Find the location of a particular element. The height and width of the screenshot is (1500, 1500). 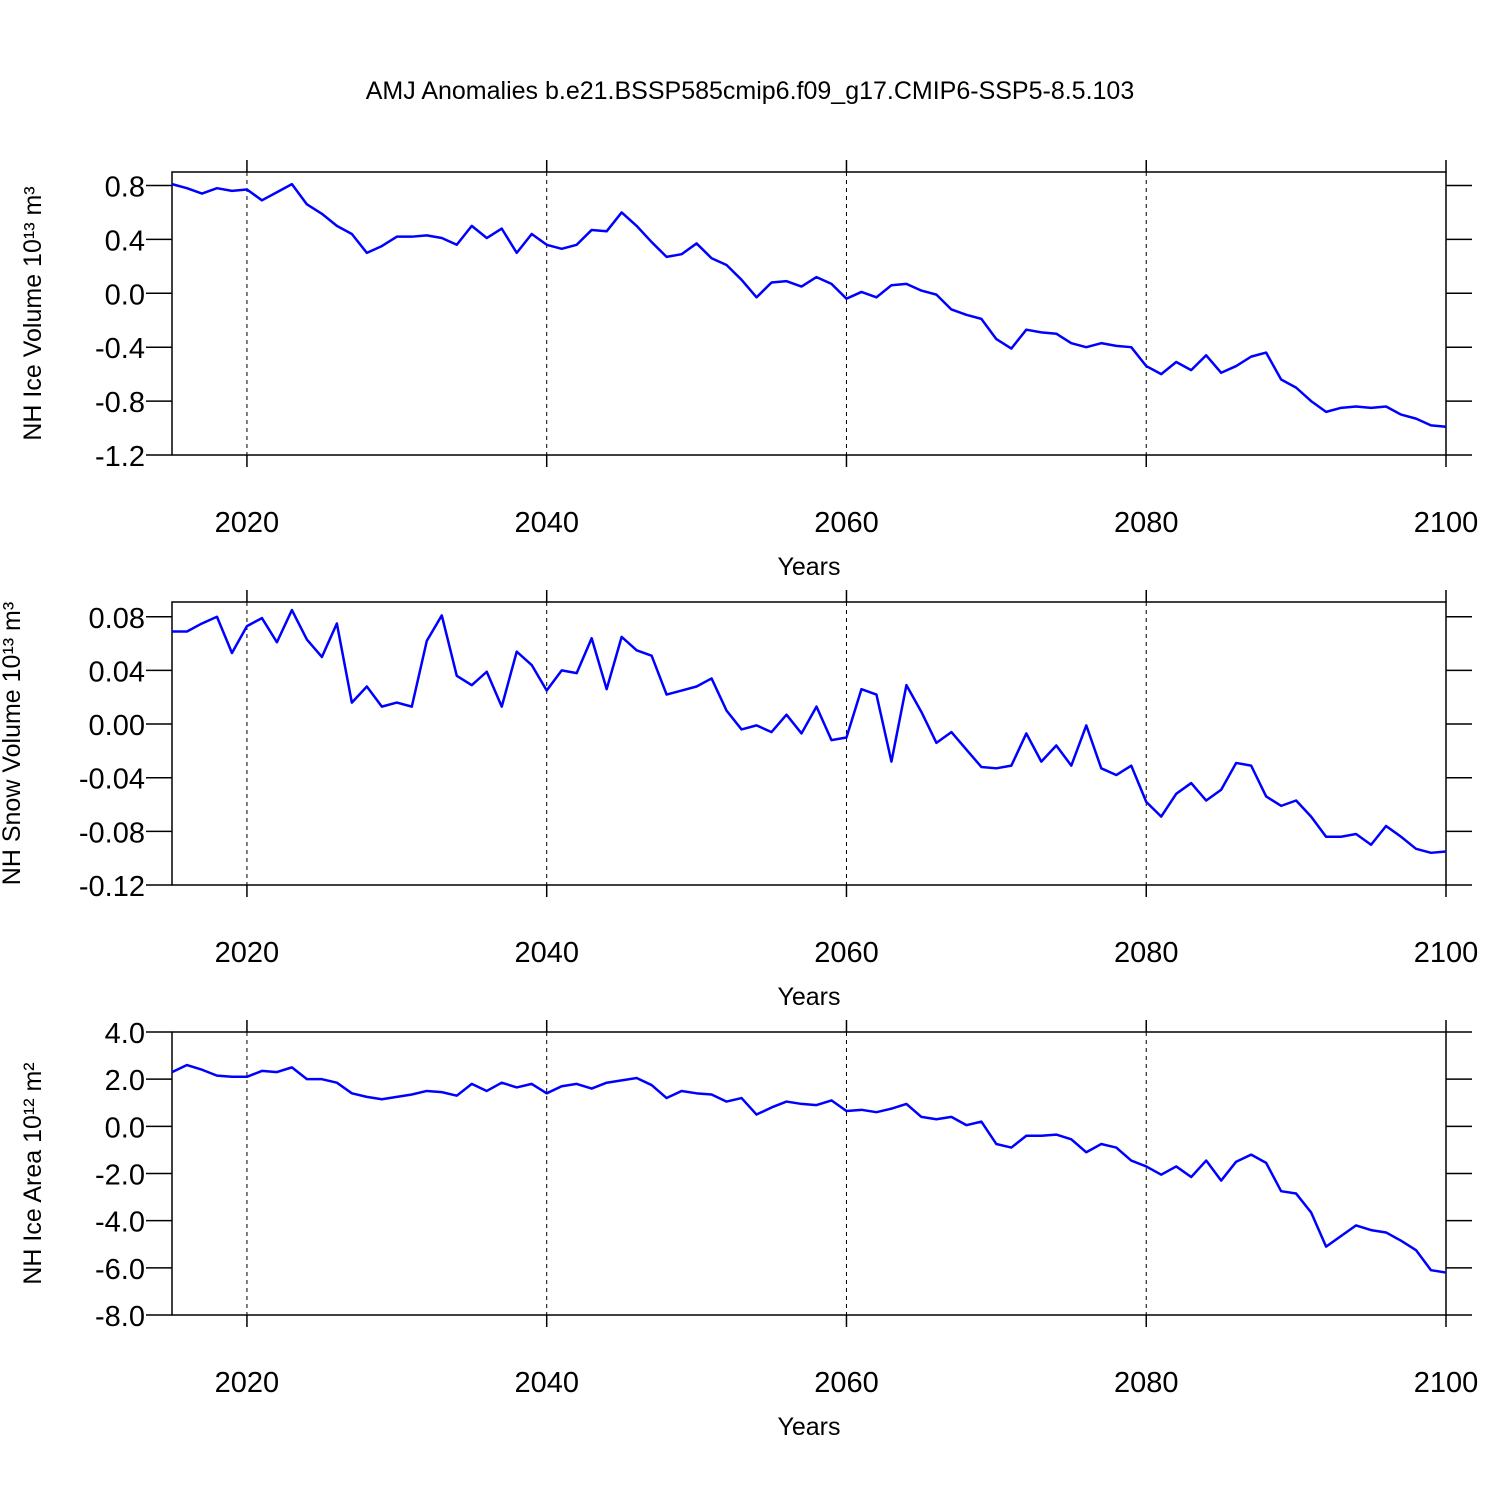

y-tick-label: 4.0 is located at coordinates (125, 1034).